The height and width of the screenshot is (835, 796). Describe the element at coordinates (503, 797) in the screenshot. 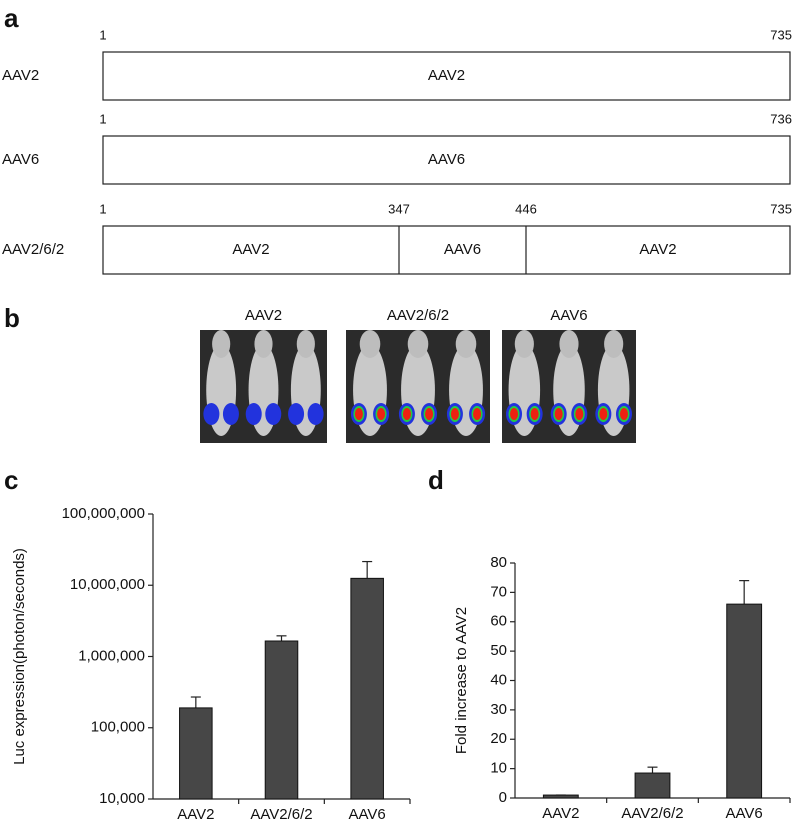

I see `y-tick-label: 0` at that location.